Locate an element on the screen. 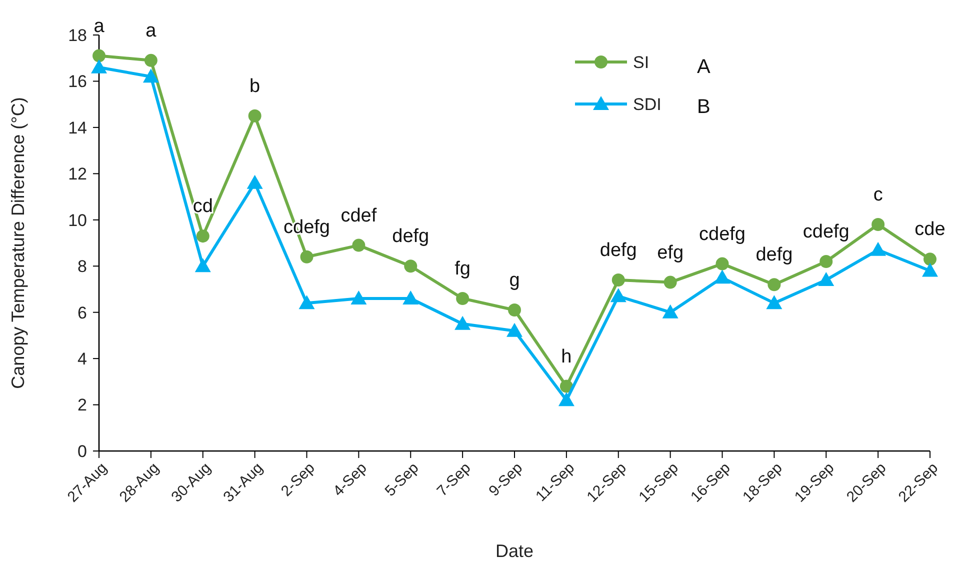  y-tick-label: 10 is located at coordinates (77, 220).